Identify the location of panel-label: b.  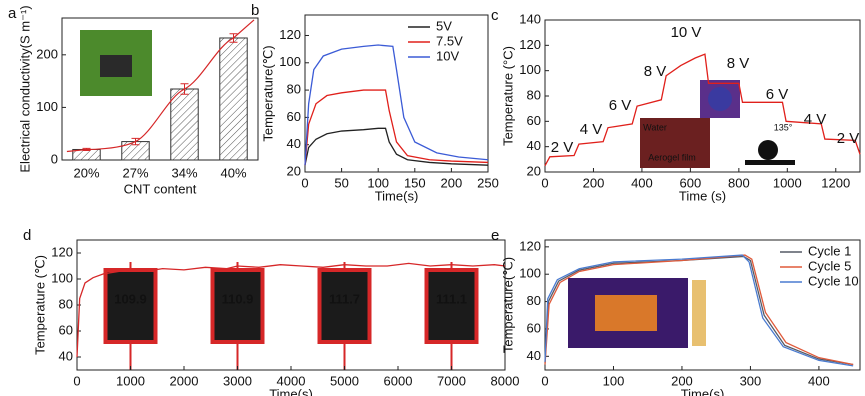
(255, 10).